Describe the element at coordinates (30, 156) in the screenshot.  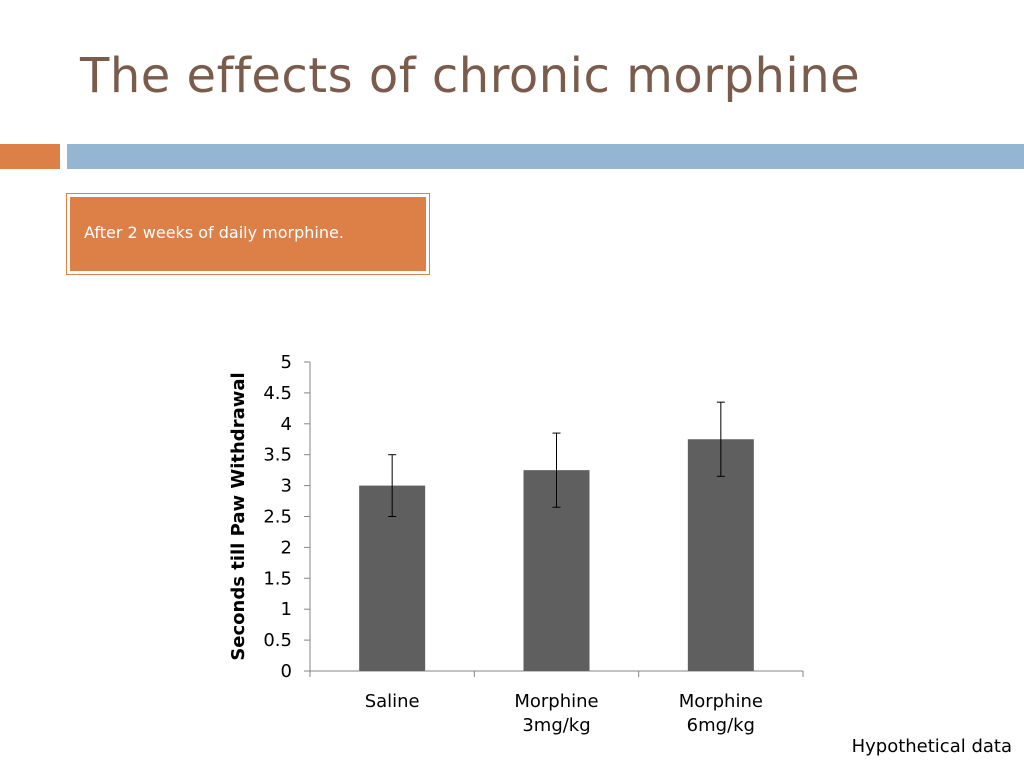
I see `header-accent-orange` at that location.